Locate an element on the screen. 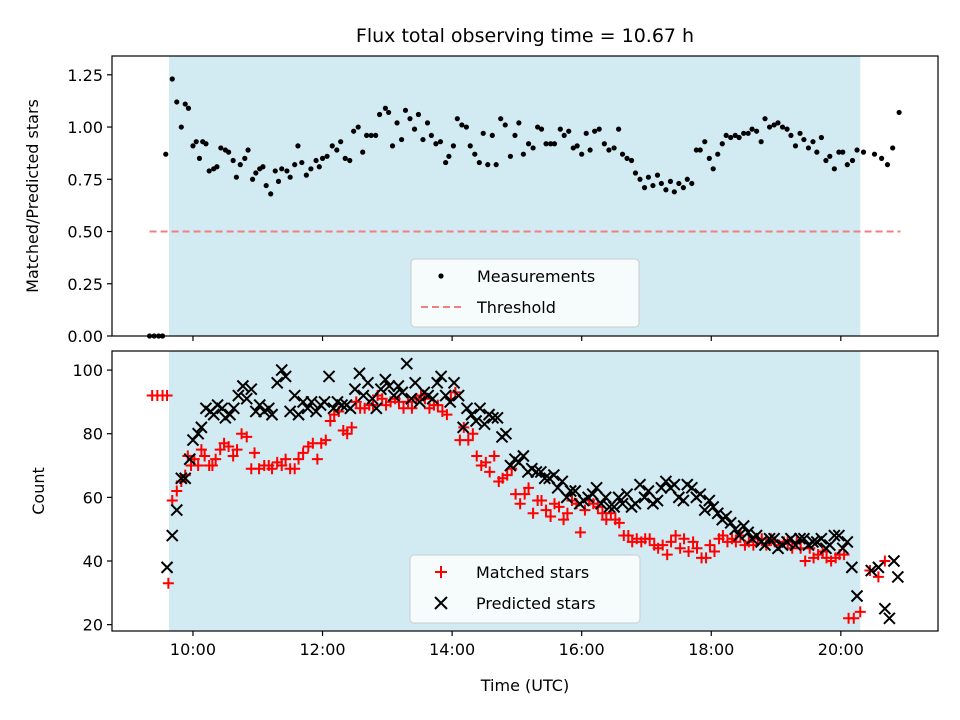  x-tick-label: 14:00 is located at coordinates (452, 649).